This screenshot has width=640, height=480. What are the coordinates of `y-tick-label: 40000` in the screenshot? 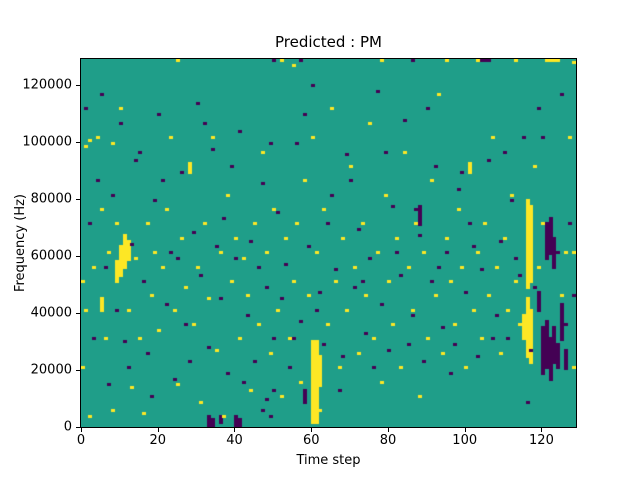 It's located at (51, 313).